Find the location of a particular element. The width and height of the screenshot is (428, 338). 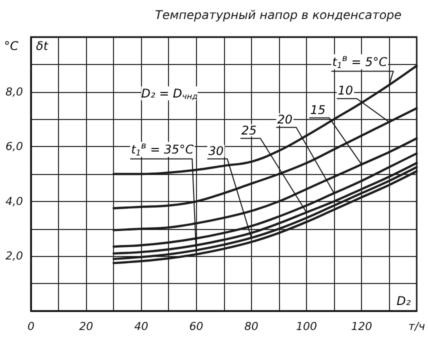

text: 30 is located at coordinates (216, 151).